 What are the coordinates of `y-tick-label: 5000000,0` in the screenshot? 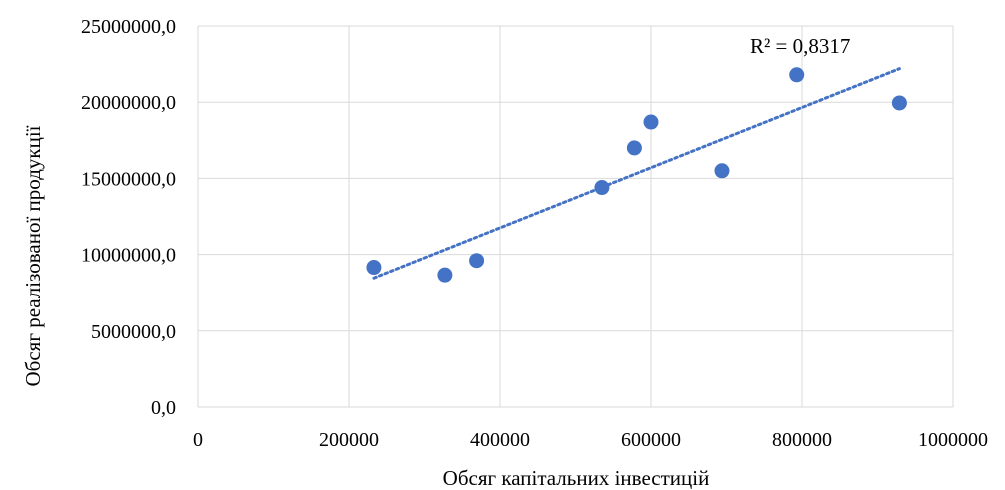 It's located at (133, 332).